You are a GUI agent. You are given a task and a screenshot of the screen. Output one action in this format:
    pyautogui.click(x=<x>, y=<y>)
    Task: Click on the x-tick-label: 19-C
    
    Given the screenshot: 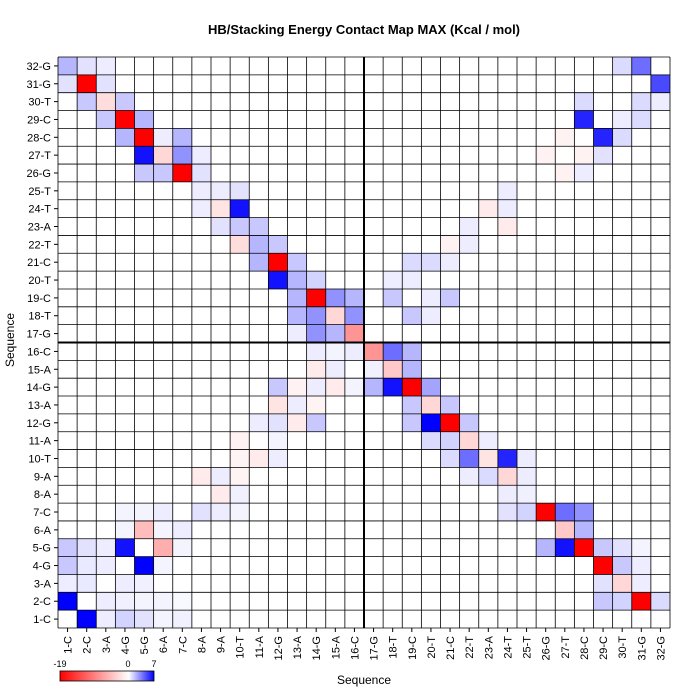 What is the action you would take?
    pyautogui.click(x=413, y=648)
    